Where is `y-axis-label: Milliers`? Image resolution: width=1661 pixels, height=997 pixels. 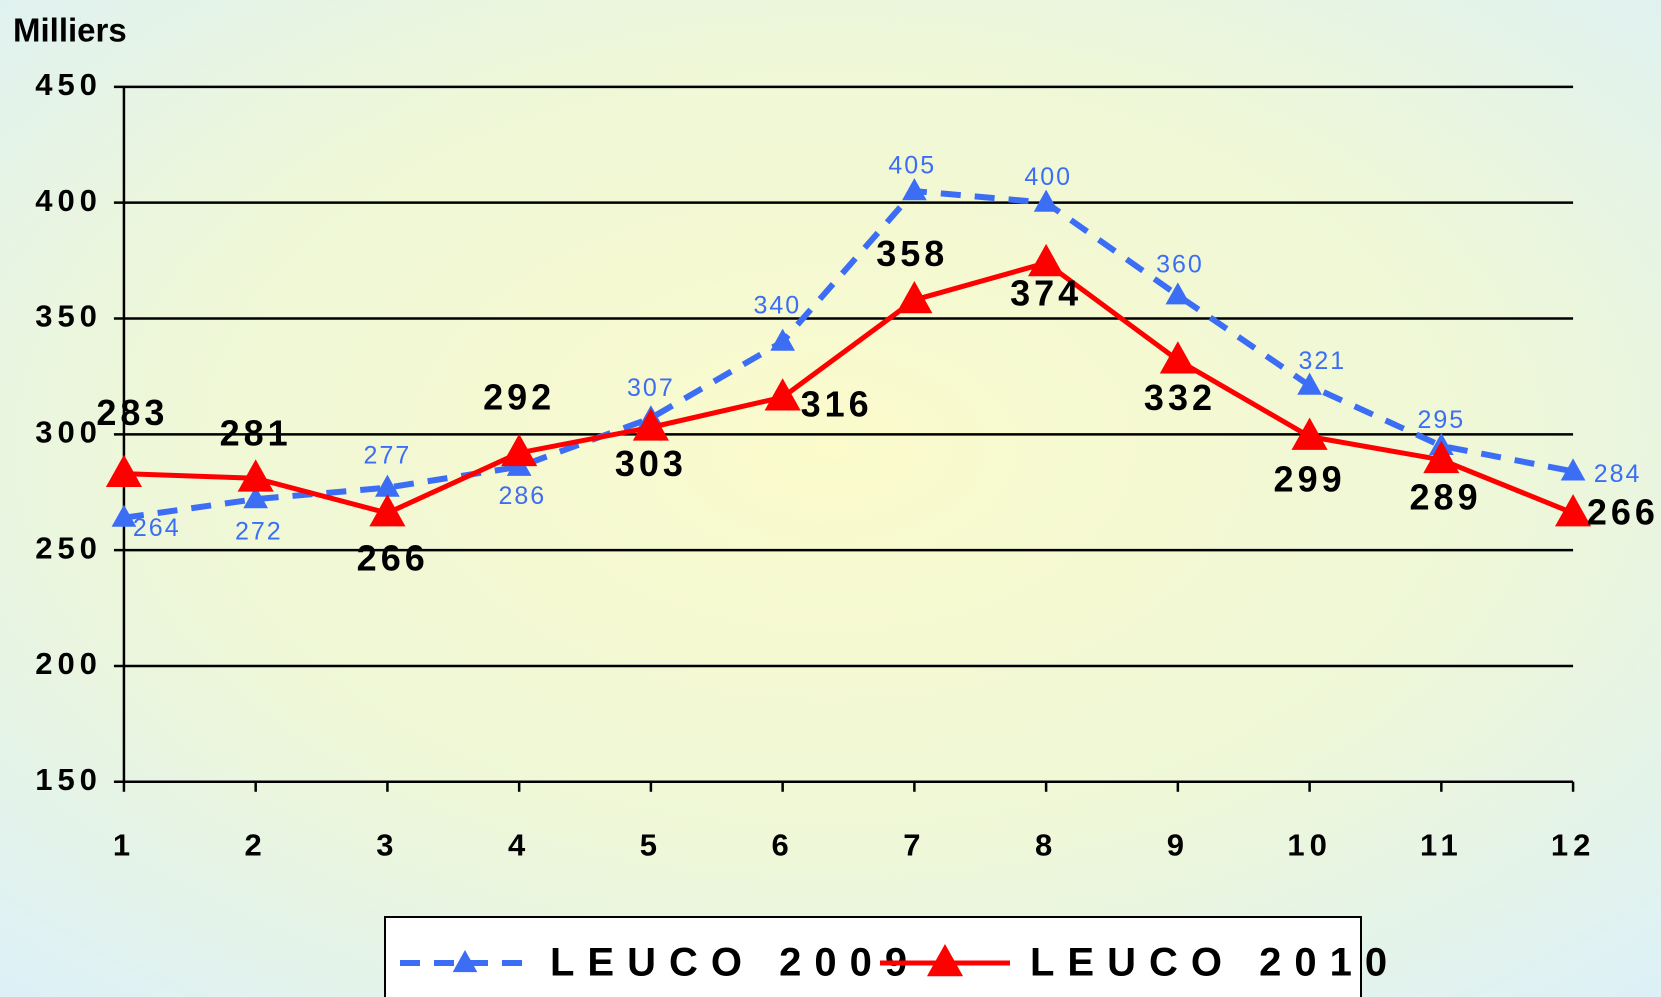
y-axis-label: Milliers is located at coordinates (70, 30).